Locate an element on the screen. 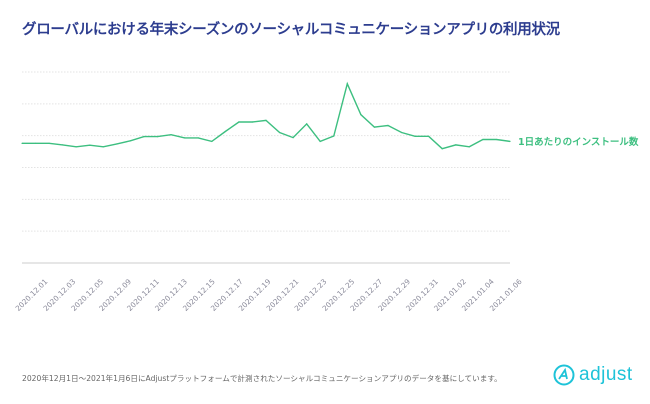 Image resolution: width=650 pixels, height=404 pixels. adjust-logo-icon is located at coordinates (564, 375).